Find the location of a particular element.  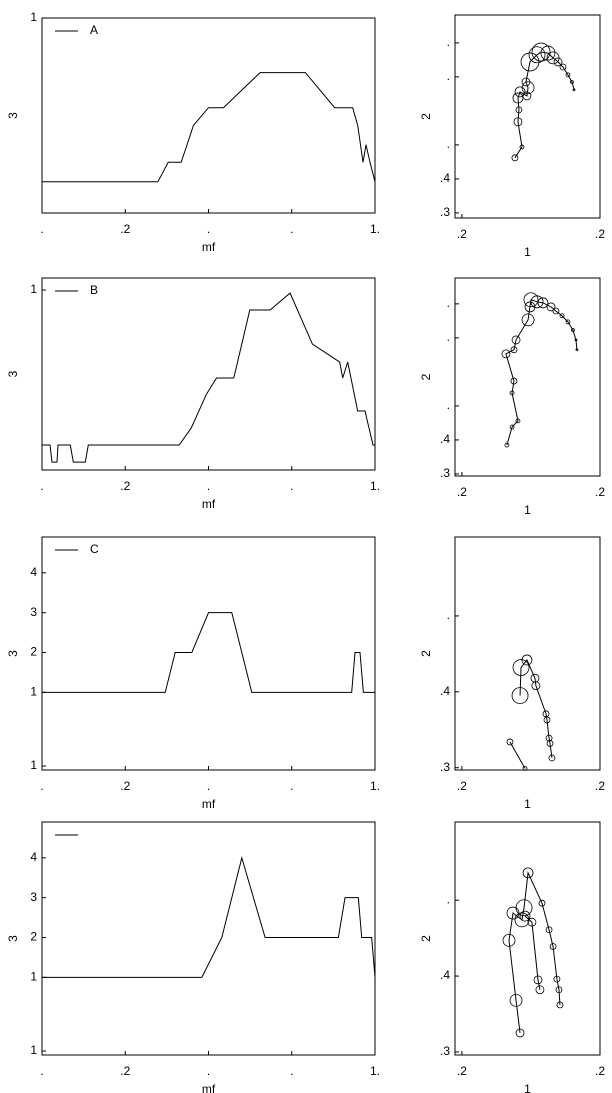

y-tick-label: 2 is located at coordinates (33, 937).